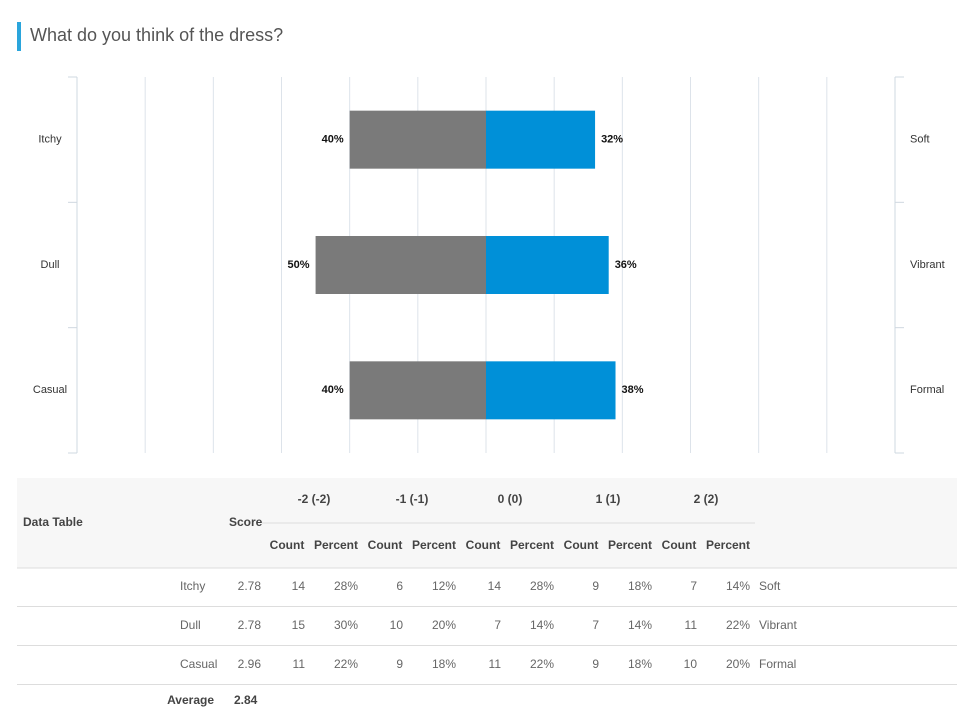  Describe the element at coordinates (246, 700) in the screenshot. I see `average-value: 2.84` at that location.